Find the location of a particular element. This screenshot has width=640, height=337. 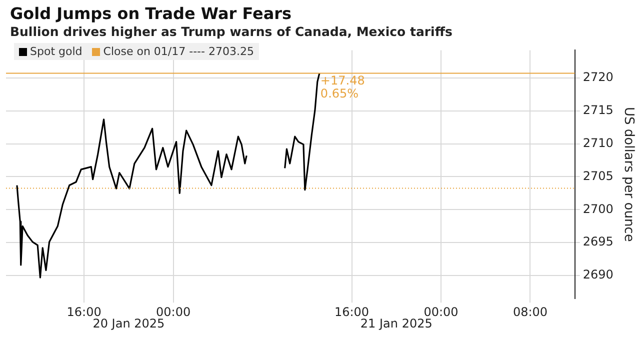

text: 21 Jan 2025 is located at coordinates (396, 323).